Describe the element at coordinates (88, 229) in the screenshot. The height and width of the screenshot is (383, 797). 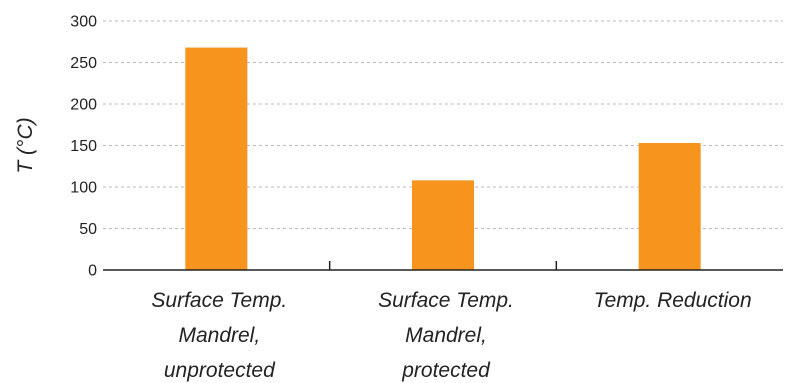
I see `y-tick-label: 50` at that location.